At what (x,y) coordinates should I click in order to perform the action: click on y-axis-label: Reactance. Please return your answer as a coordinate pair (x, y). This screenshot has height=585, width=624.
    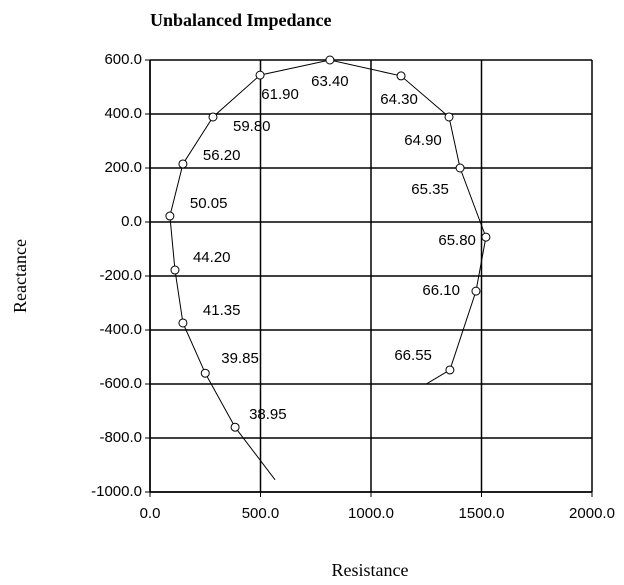
    Looking at the image, I should click on (20, 276).